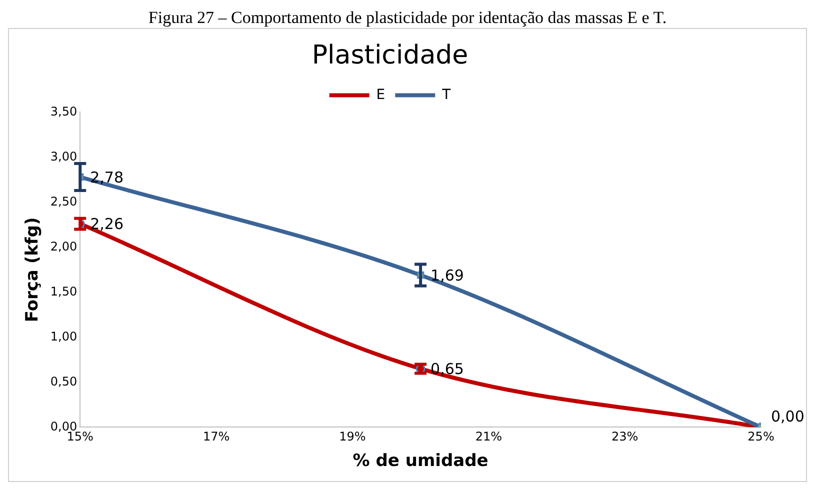  I want to click on y-tick-label: 0,50, so click(64, 381).